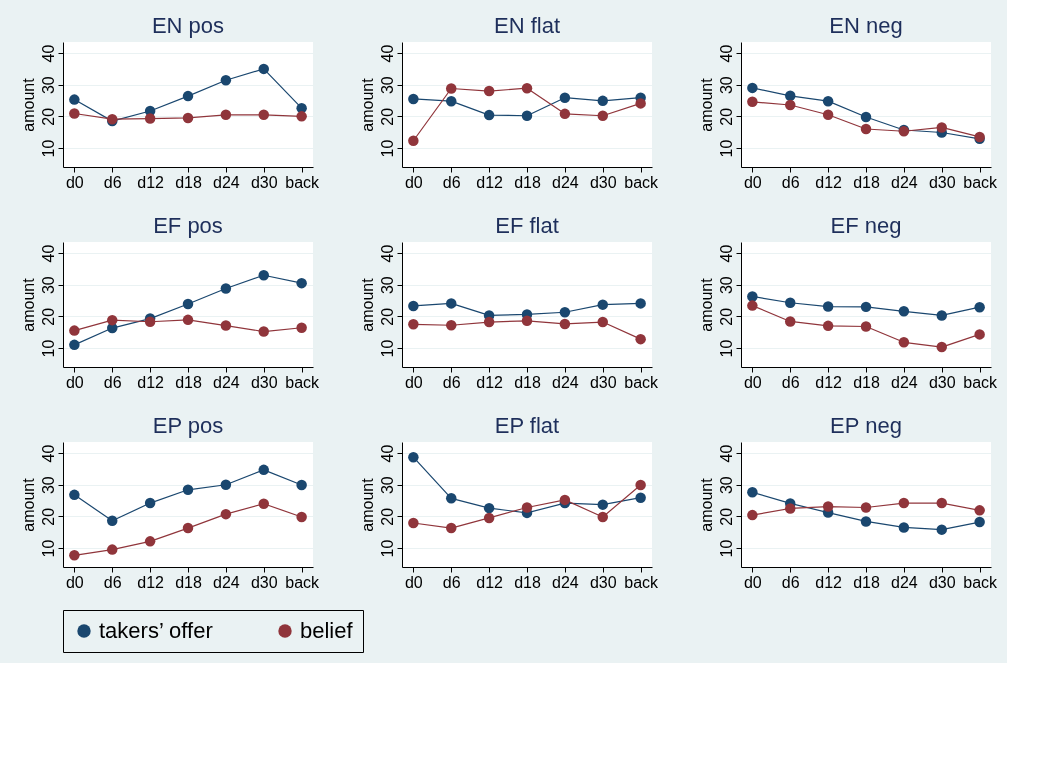 The width and height of the screenshot is (1059, 771). What do you see at coordinates (527, 425) in the screenshot?
I see `chart-title: EP flat` at bounding box center [527, 425].